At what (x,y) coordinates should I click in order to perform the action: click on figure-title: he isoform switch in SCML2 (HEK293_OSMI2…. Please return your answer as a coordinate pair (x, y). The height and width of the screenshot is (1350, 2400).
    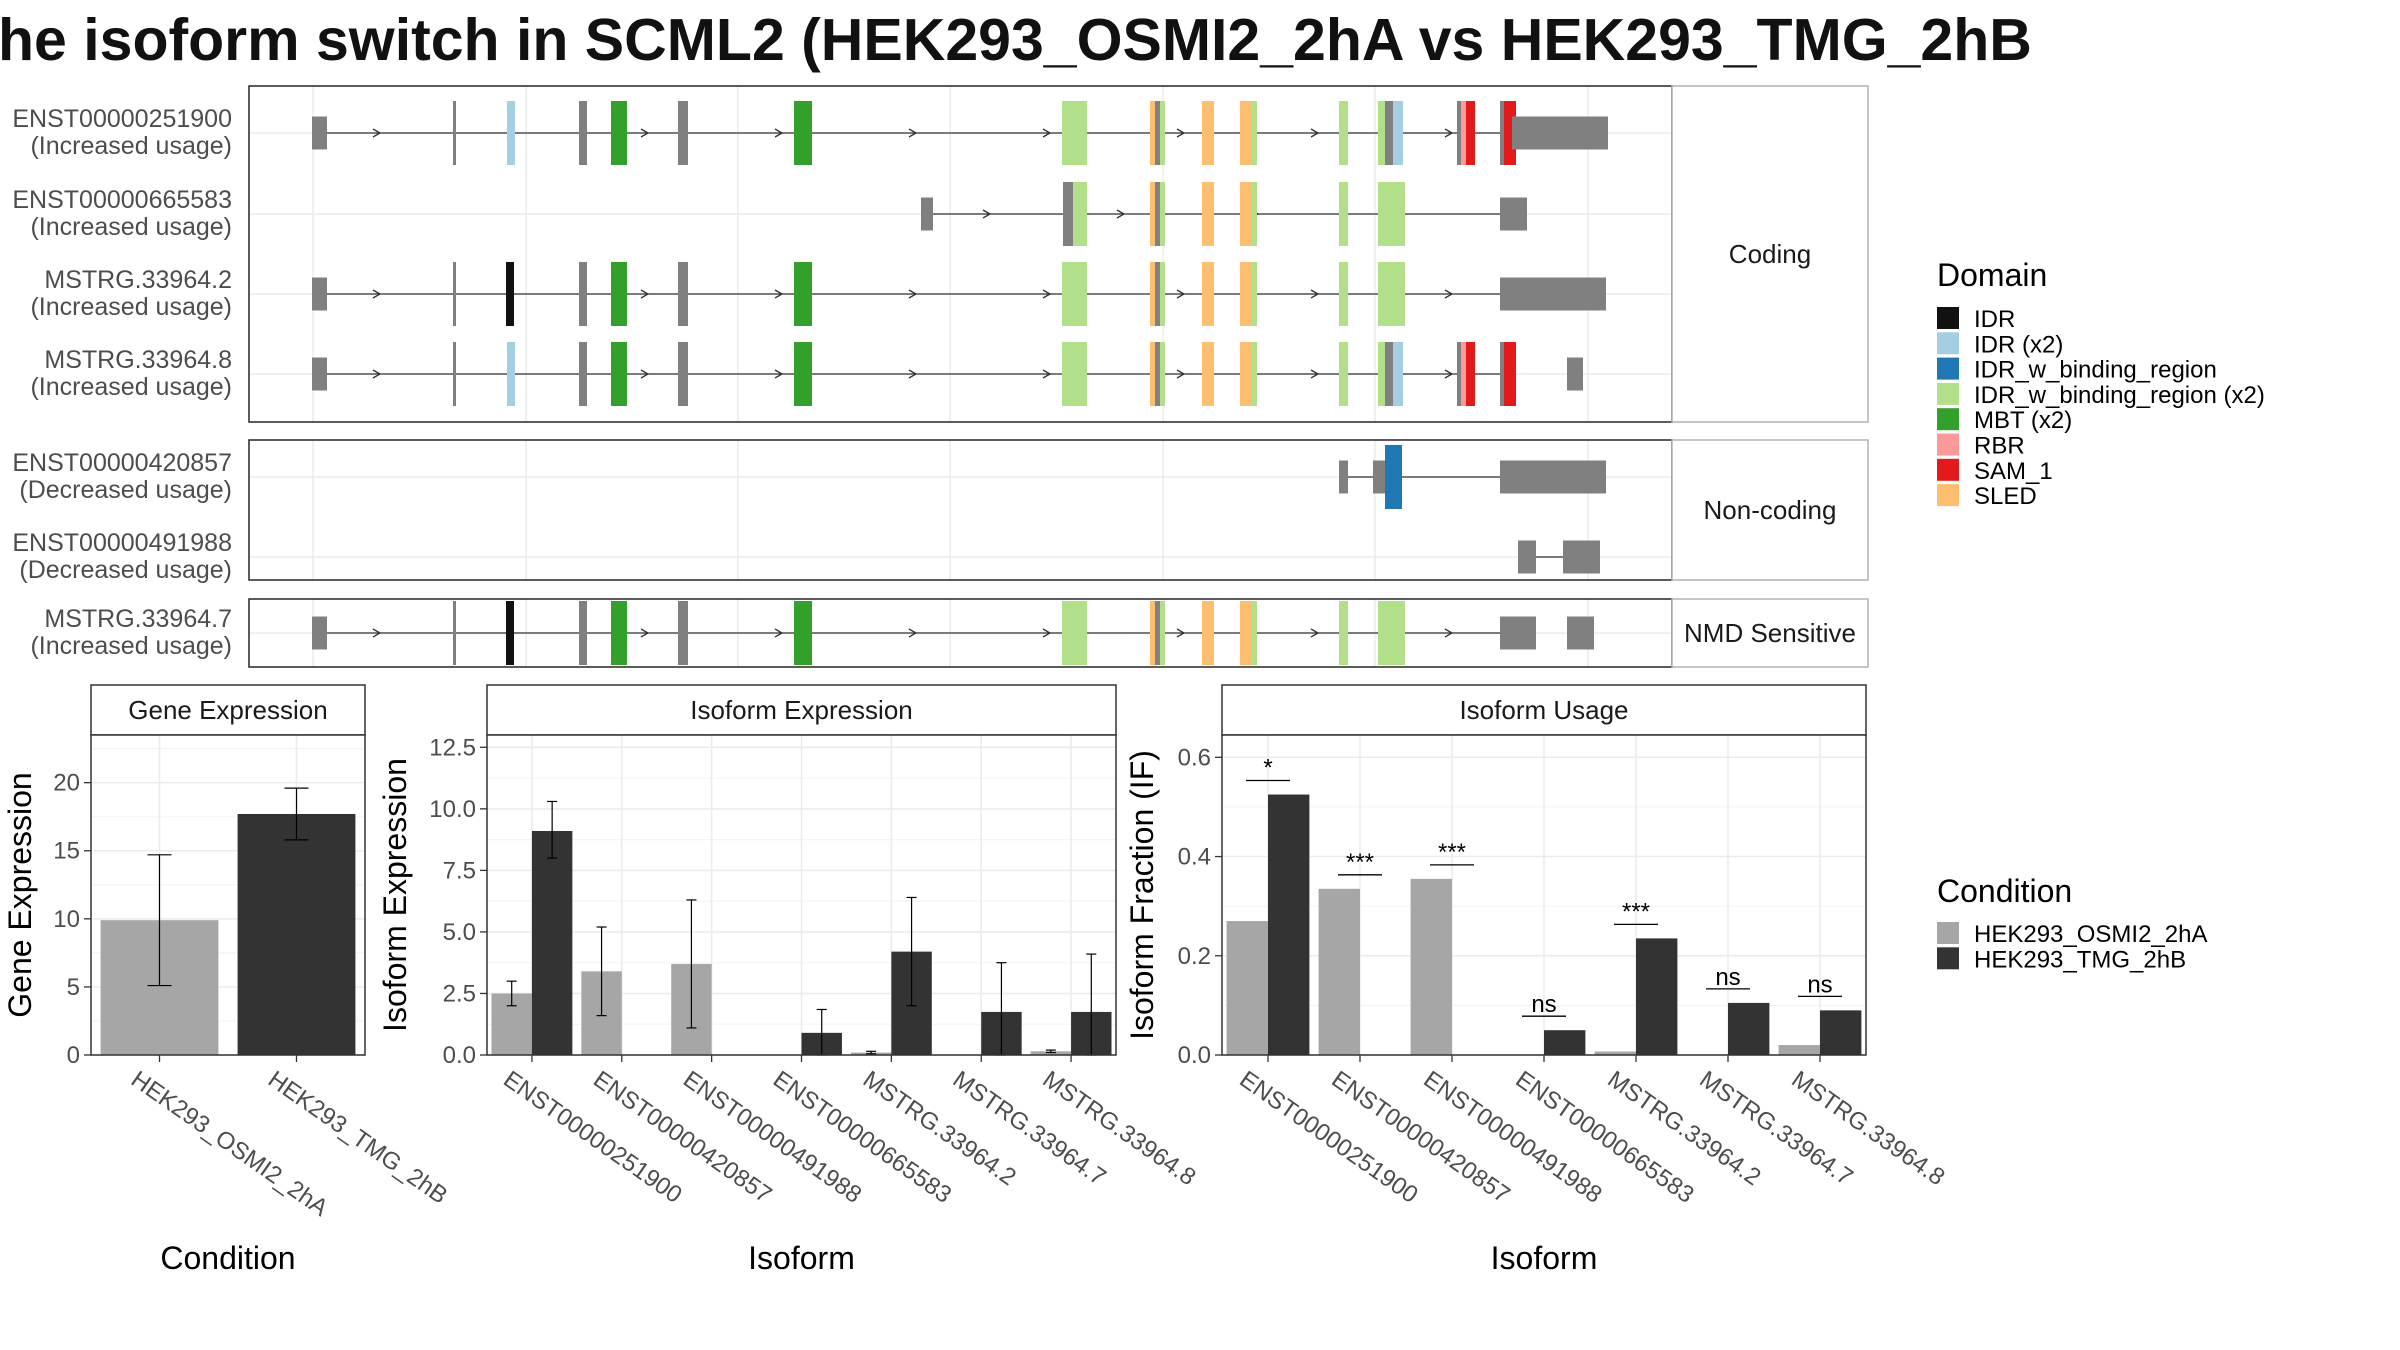
    Looking at the image, I should click on (1016, 40).